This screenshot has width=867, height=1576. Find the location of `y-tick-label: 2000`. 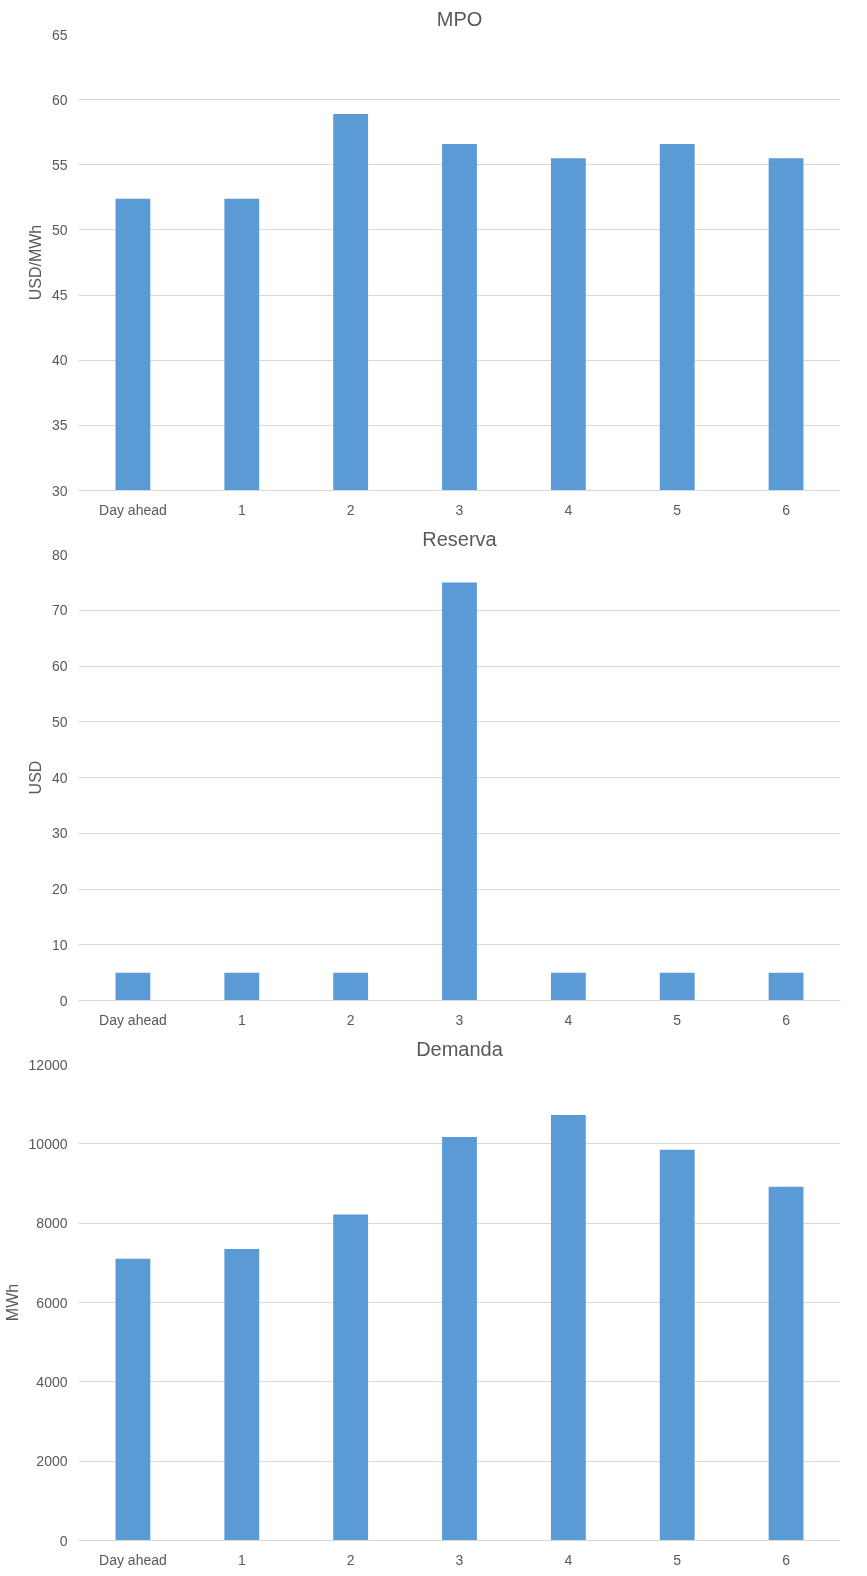

y-tick-label: 2000 is located at coordinates (52, 1461).